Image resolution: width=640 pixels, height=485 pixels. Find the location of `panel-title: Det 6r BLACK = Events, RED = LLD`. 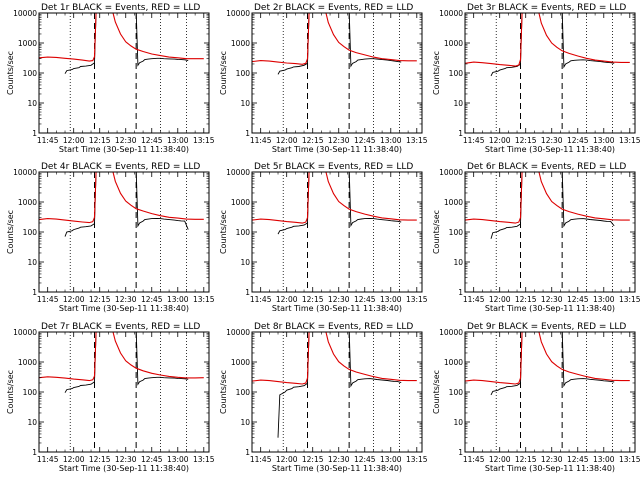

panel-title: Det 6r BLACK = Events, RED = LLD is located at coordinates (546, 167).